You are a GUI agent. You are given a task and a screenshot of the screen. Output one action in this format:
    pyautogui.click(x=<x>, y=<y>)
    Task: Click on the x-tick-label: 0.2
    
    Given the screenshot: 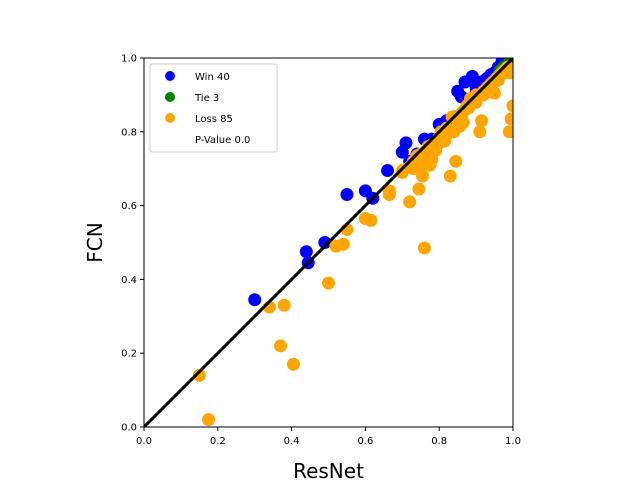 What is the action you would take?
    pyautogui.click(x=218, y=441)
    